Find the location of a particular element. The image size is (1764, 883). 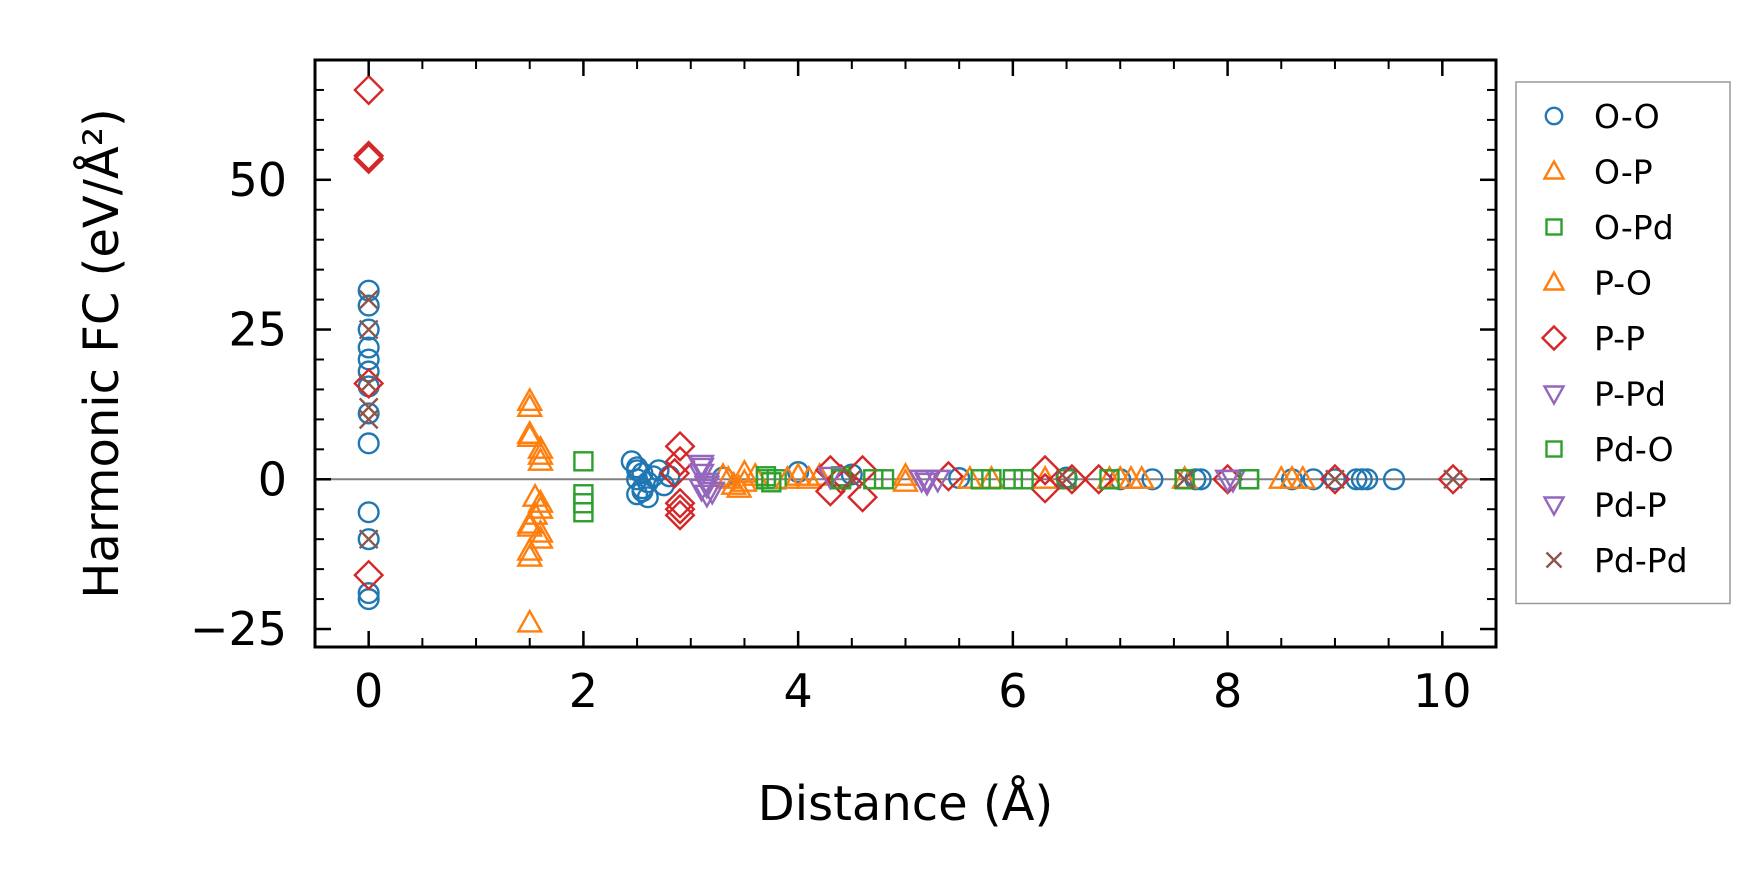

series-pd-p is located at coordinates (965, 481).